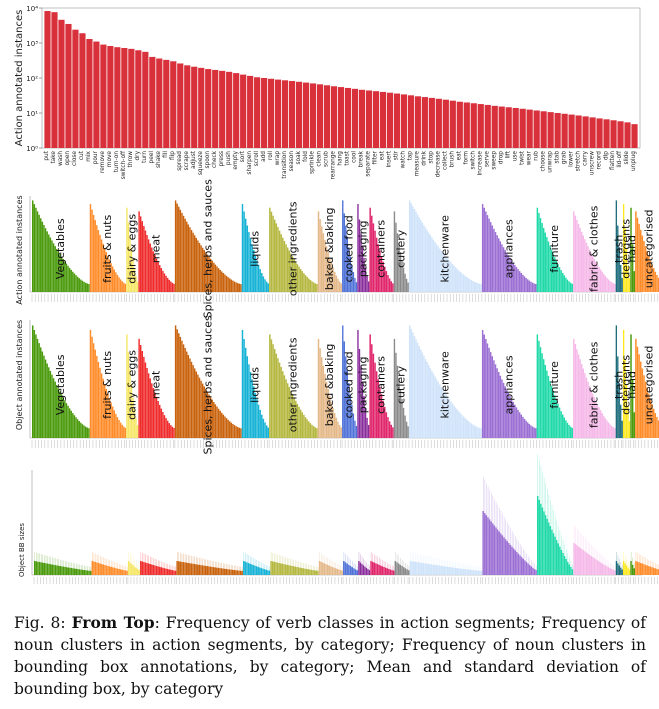 This screenshot has width=659, height=709. What do you see at coordinates (320, 159) in the screenshot?
I see `verb-label: clean` at bounding box center [320, 159].